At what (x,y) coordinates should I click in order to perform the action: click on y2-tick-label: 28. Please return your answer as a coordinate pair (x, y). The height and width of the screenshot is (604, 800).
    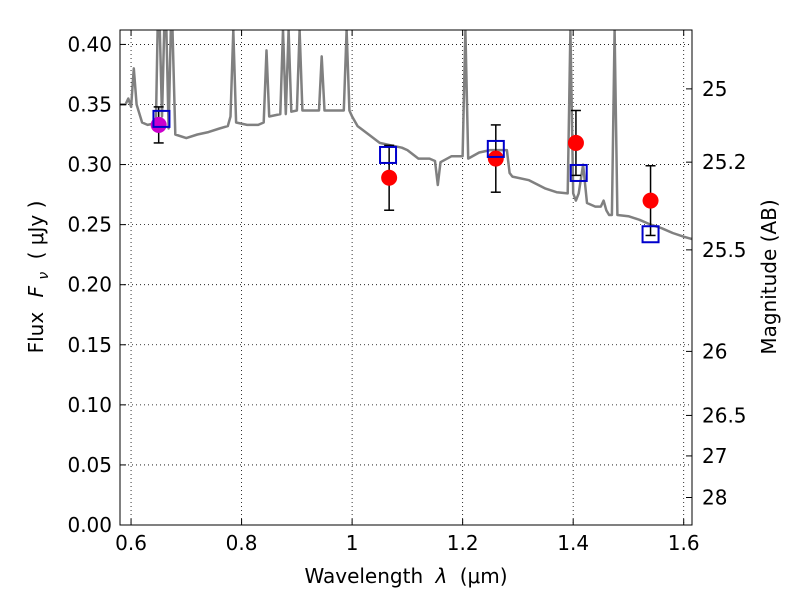
    Looking at the image, I should click on (714, 497).